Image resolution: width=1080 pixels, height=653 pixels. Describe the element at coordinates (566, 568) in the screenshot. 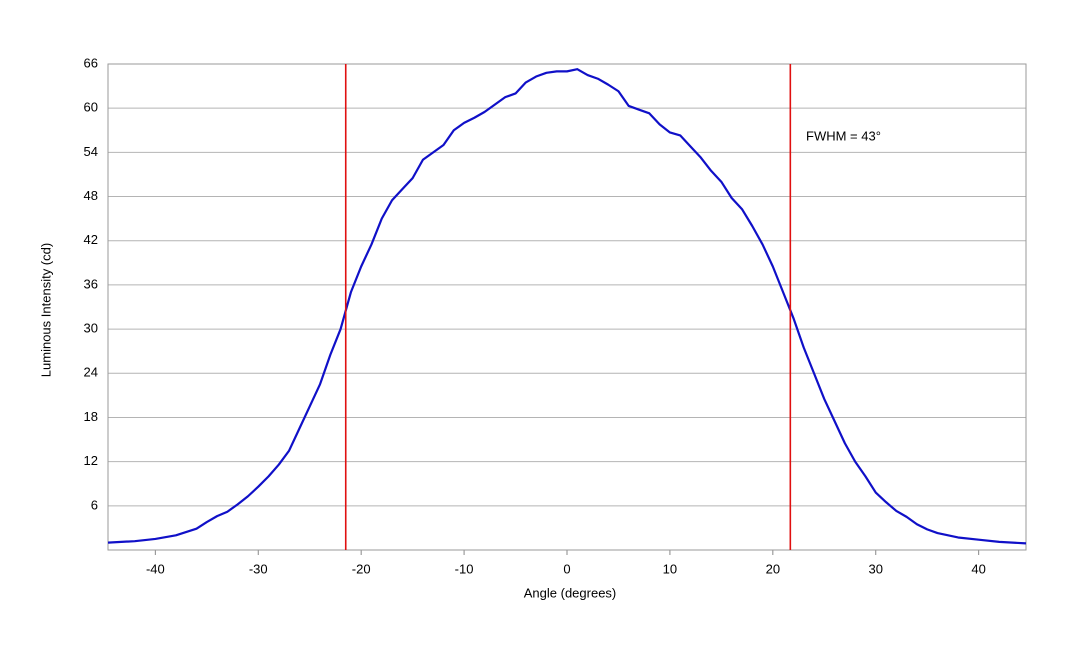

I see `x-tick-label: 0` at that location.